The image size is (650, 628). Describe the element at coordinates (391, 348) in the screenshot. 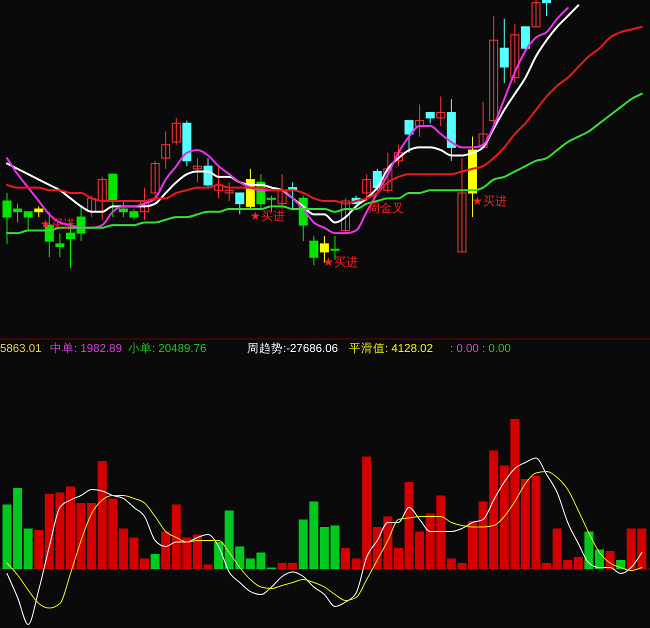

I see `text: 平滑值: 4128.02` at that location.